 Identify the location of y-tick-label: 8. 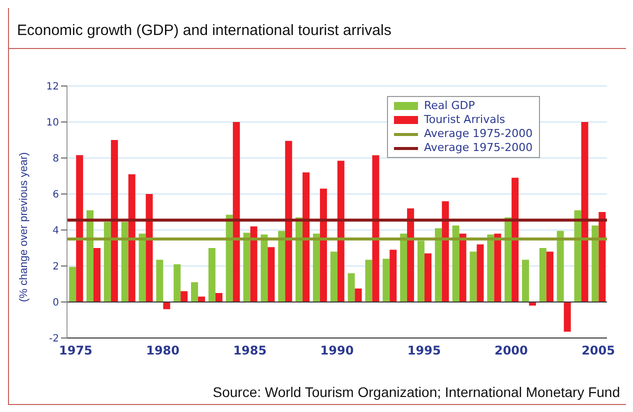
(55, 159).